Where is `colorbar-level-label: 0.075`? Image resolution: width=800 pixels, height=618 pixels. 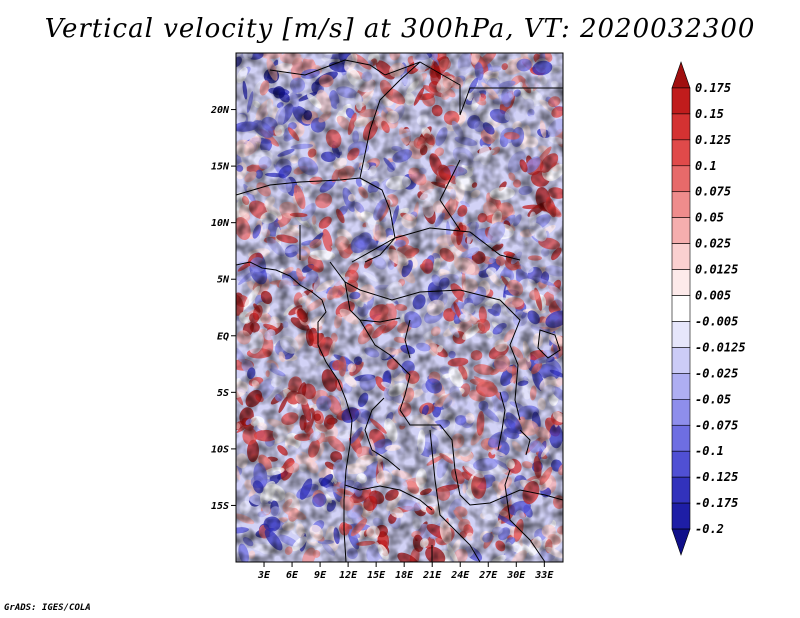 colorbar-level-label: 0.075 is located at coordinates (713, 192).